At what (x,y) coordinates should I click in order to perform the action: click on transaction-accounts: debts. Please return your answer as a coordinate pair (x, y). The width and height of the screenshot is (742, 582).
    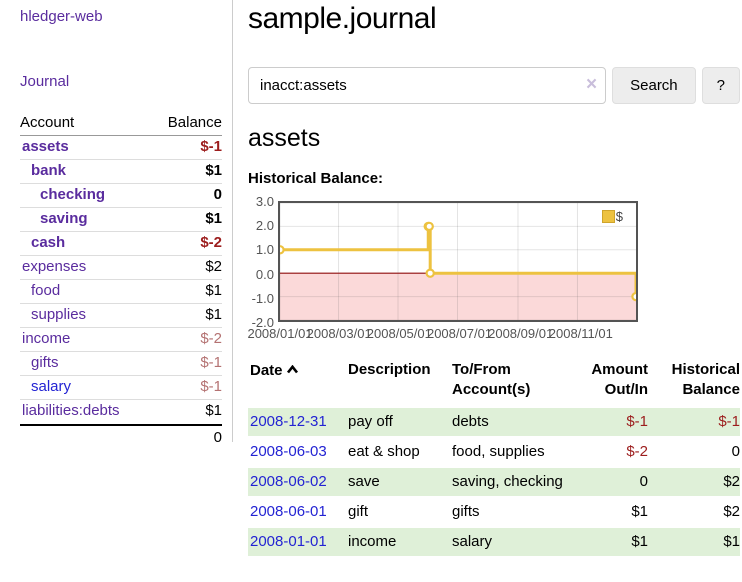
    Looking at the image, I should click on (512, 423).